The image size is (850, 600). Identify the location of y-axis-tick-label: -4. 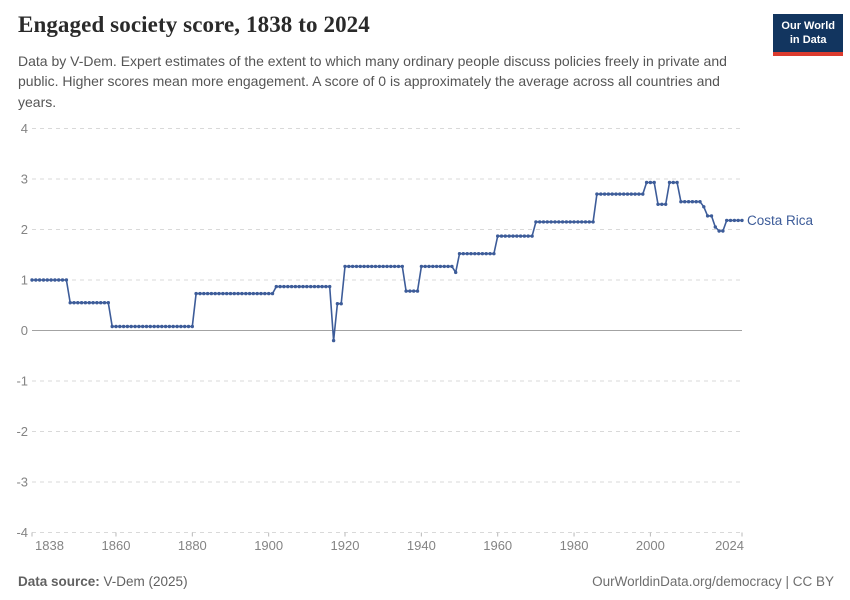
(22, 532).